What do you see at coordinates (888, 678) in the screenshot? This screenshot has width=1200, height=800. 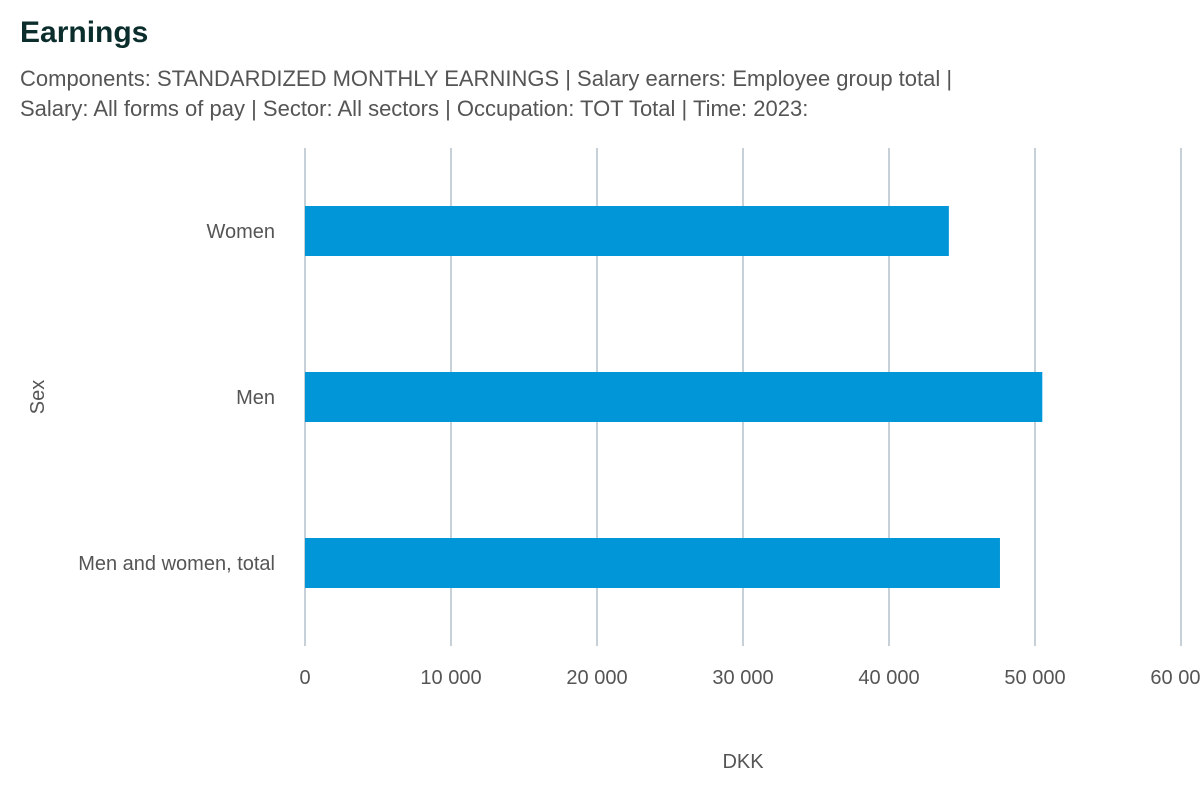 I see `x-tick-label: 40 000` at bounding box center [888, 678].